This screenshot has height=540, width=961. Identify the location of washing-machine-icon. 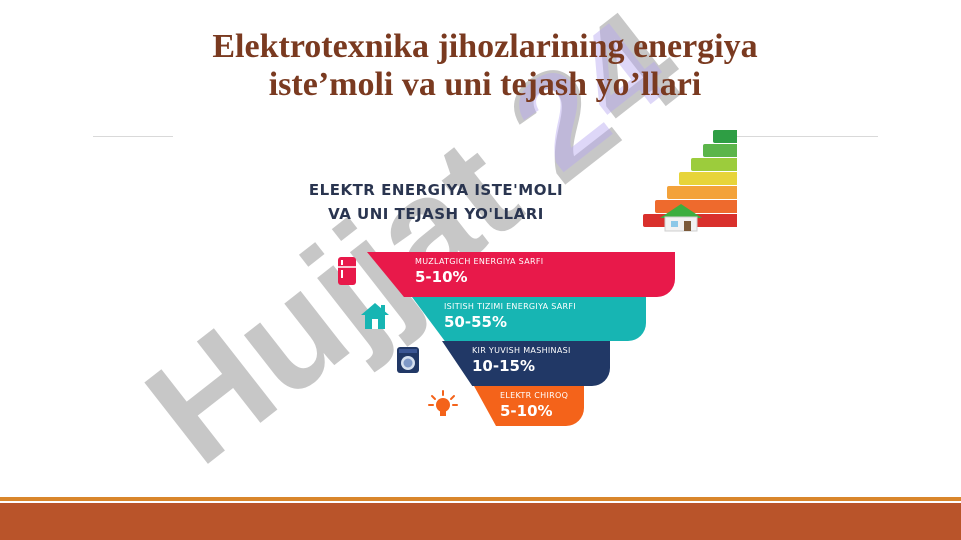
(408, 360).